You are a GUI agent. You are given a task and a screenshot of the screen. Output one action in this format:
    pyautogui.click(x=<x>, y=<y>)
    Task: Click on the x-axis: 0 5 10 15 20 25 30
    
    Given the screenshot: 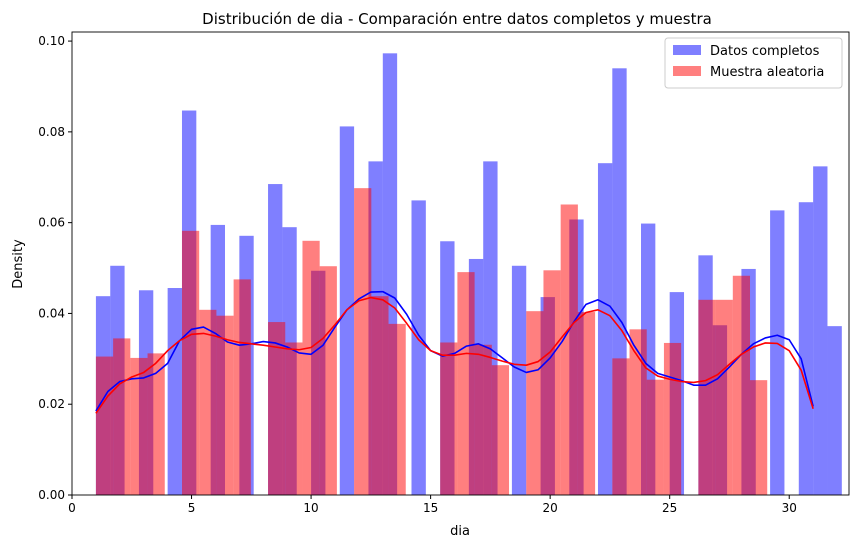 What is the action you would take?
    pyautogui.click(x=432, y=505)
    